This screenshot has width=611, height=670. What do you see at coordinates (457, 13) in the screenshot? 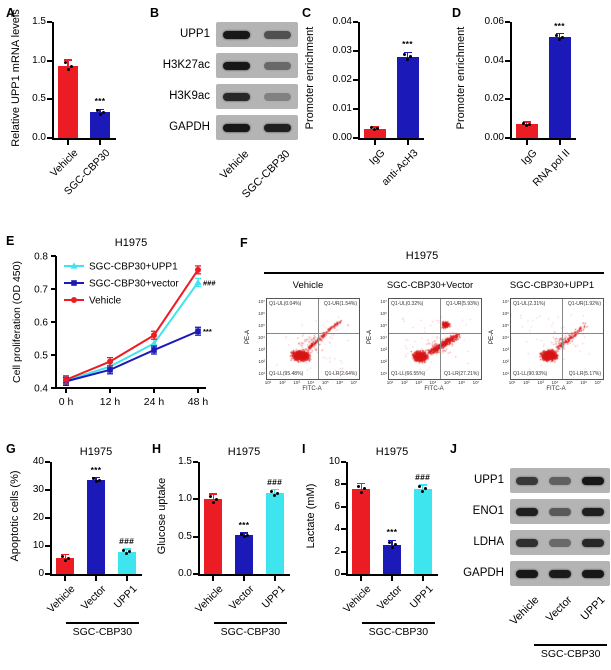
I see `panel-letter-D: D` at bounding box center [457, 13].